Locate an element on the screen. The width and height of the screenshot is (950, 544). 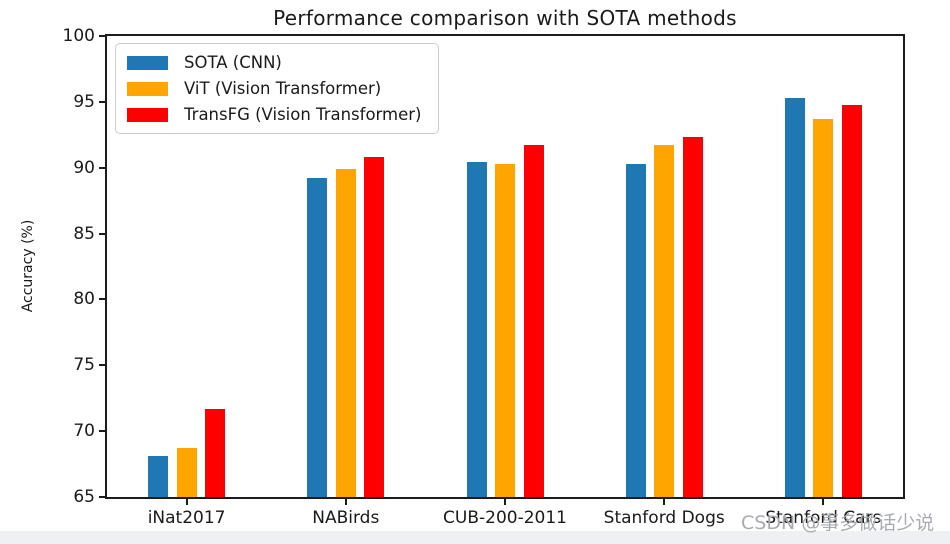
csdn-watermark: CSDN @事多做话少说 is located at coordinates (838, 523).